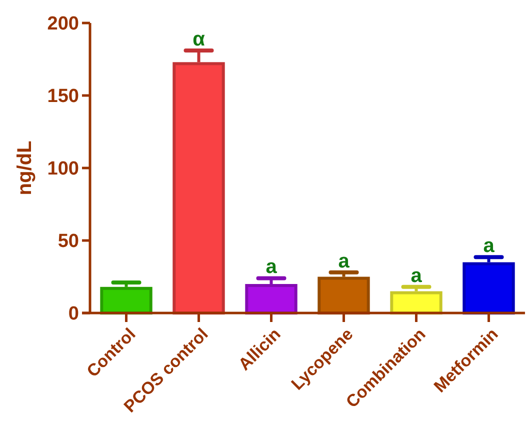 This screenshot has height=443, width=526. Describe the element at coordinates (73, 314) in the screenshot. I see `y-tick-label: 0` at that location.